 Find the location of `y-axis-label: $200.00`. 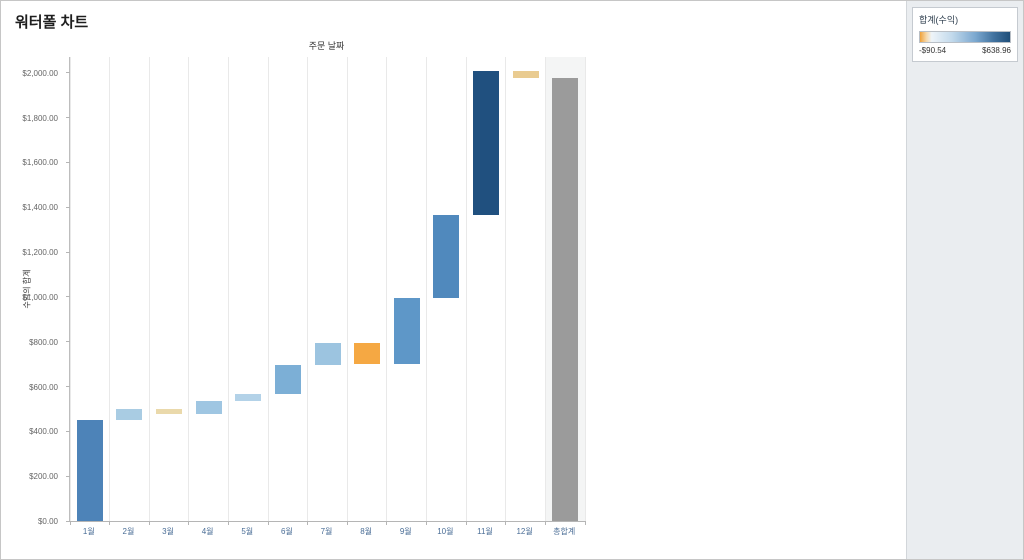

y-axis-label: $200.00 is located at coordinates (43, 477).